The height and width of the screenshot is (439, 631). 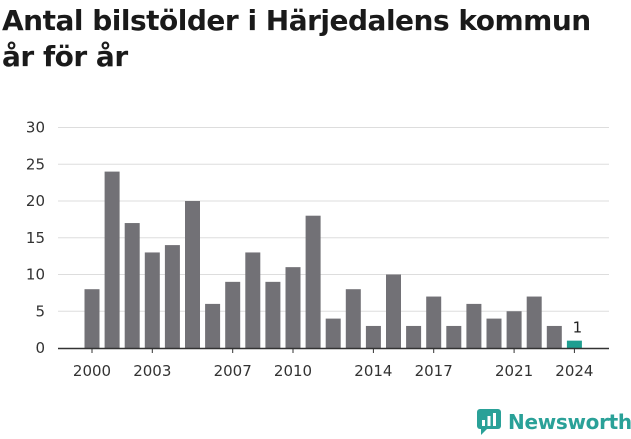 I want to click on x-tick-label: 2024, so click(x=574, y=371).